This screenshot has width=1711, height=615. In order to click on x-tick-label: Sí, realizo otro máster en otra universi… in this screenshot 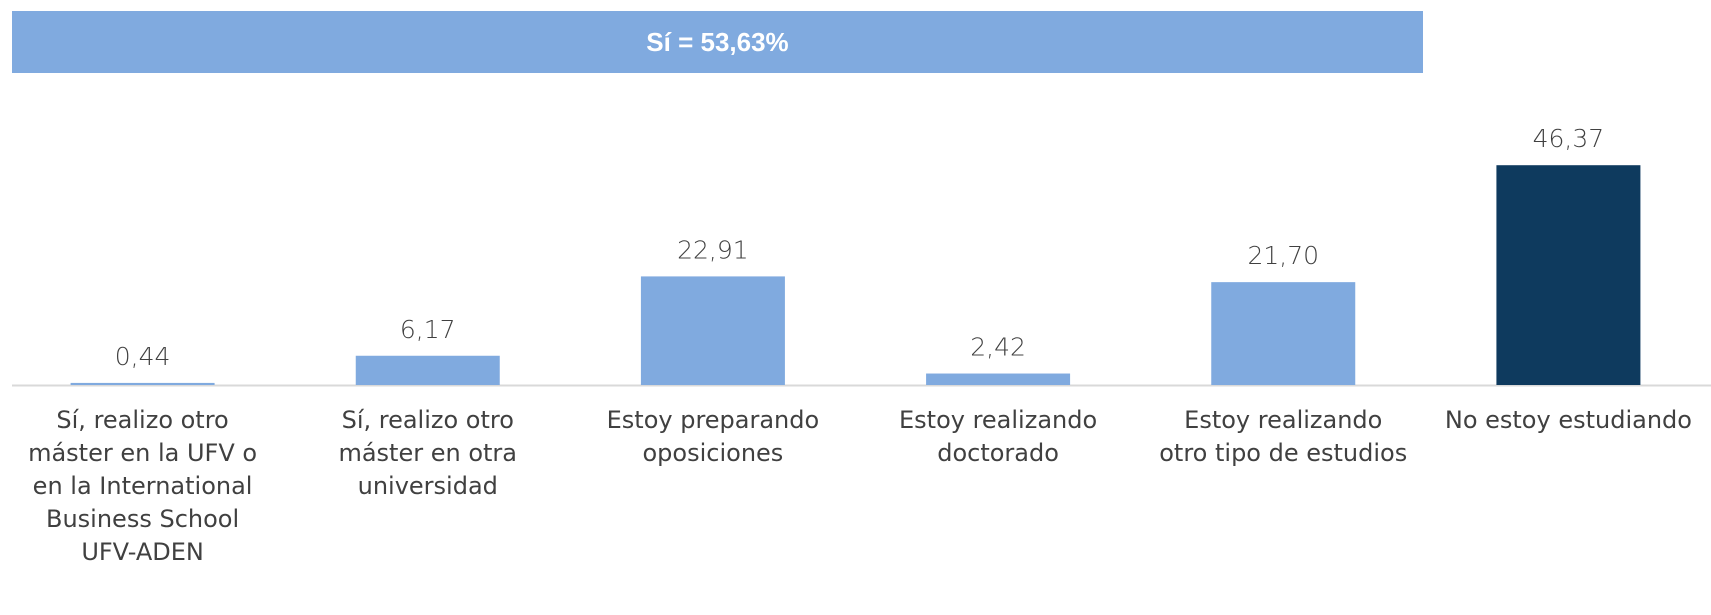, I will do `click(428, 453)`.